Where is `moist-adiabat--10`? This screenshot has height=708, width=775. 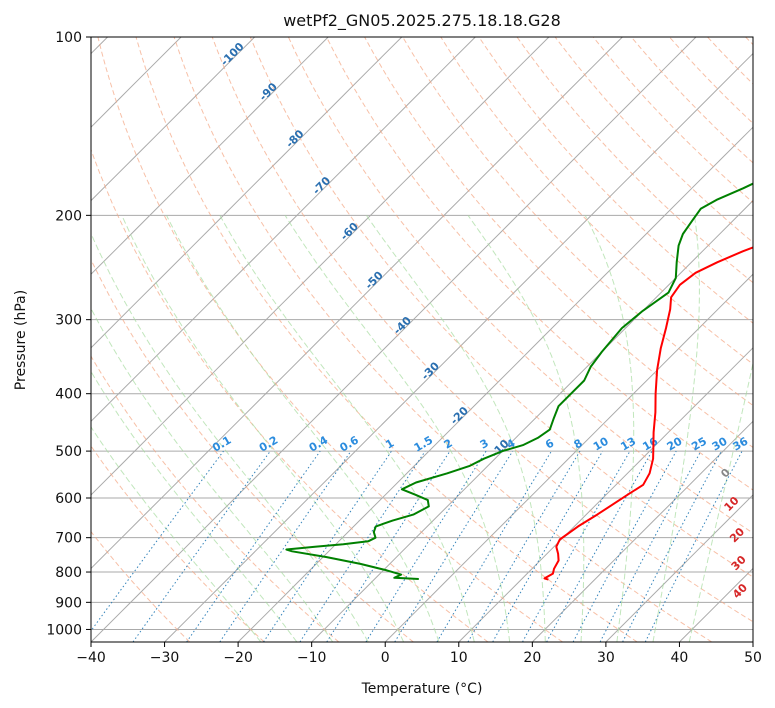 moist-adiabat--10 is located at coordinates (212, 474).